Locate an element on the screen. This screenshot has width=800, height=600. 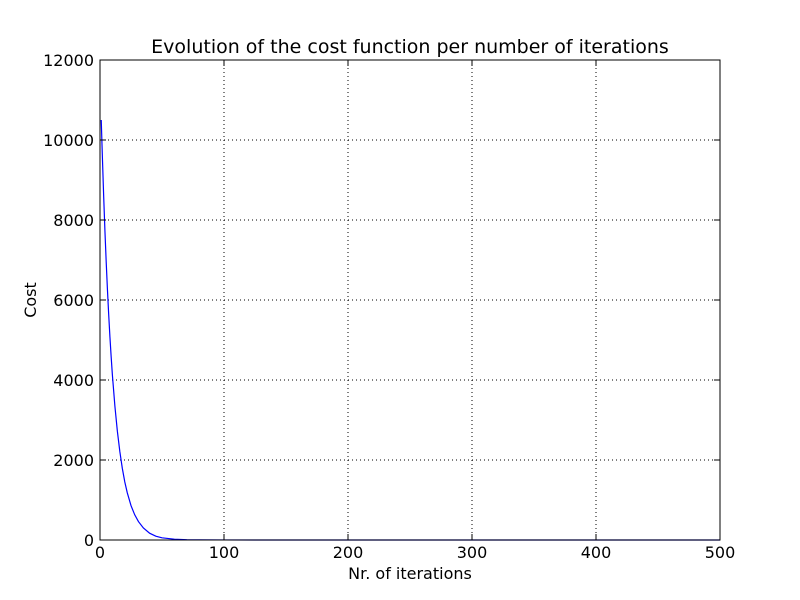
y-tick-label: 10000 is located at coordinates (68, 140).